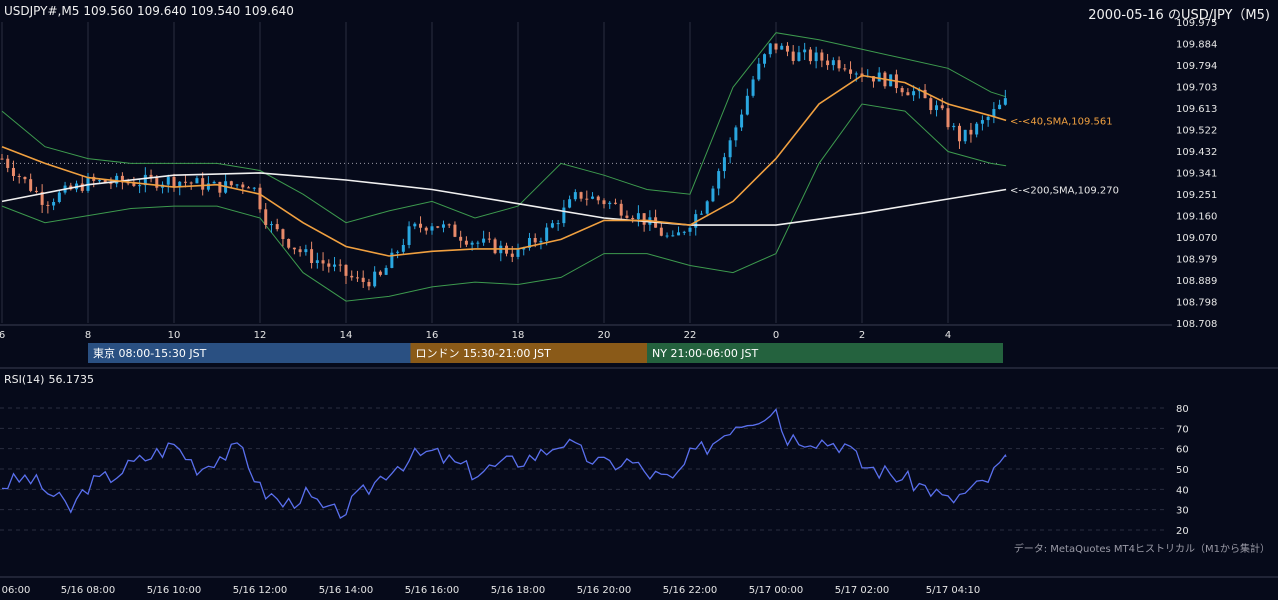 The image size is (1278, 600). Describe the element at coordinates (1182, 490) in the screenshot. I see `rsi-tick-label: 40` at that location.